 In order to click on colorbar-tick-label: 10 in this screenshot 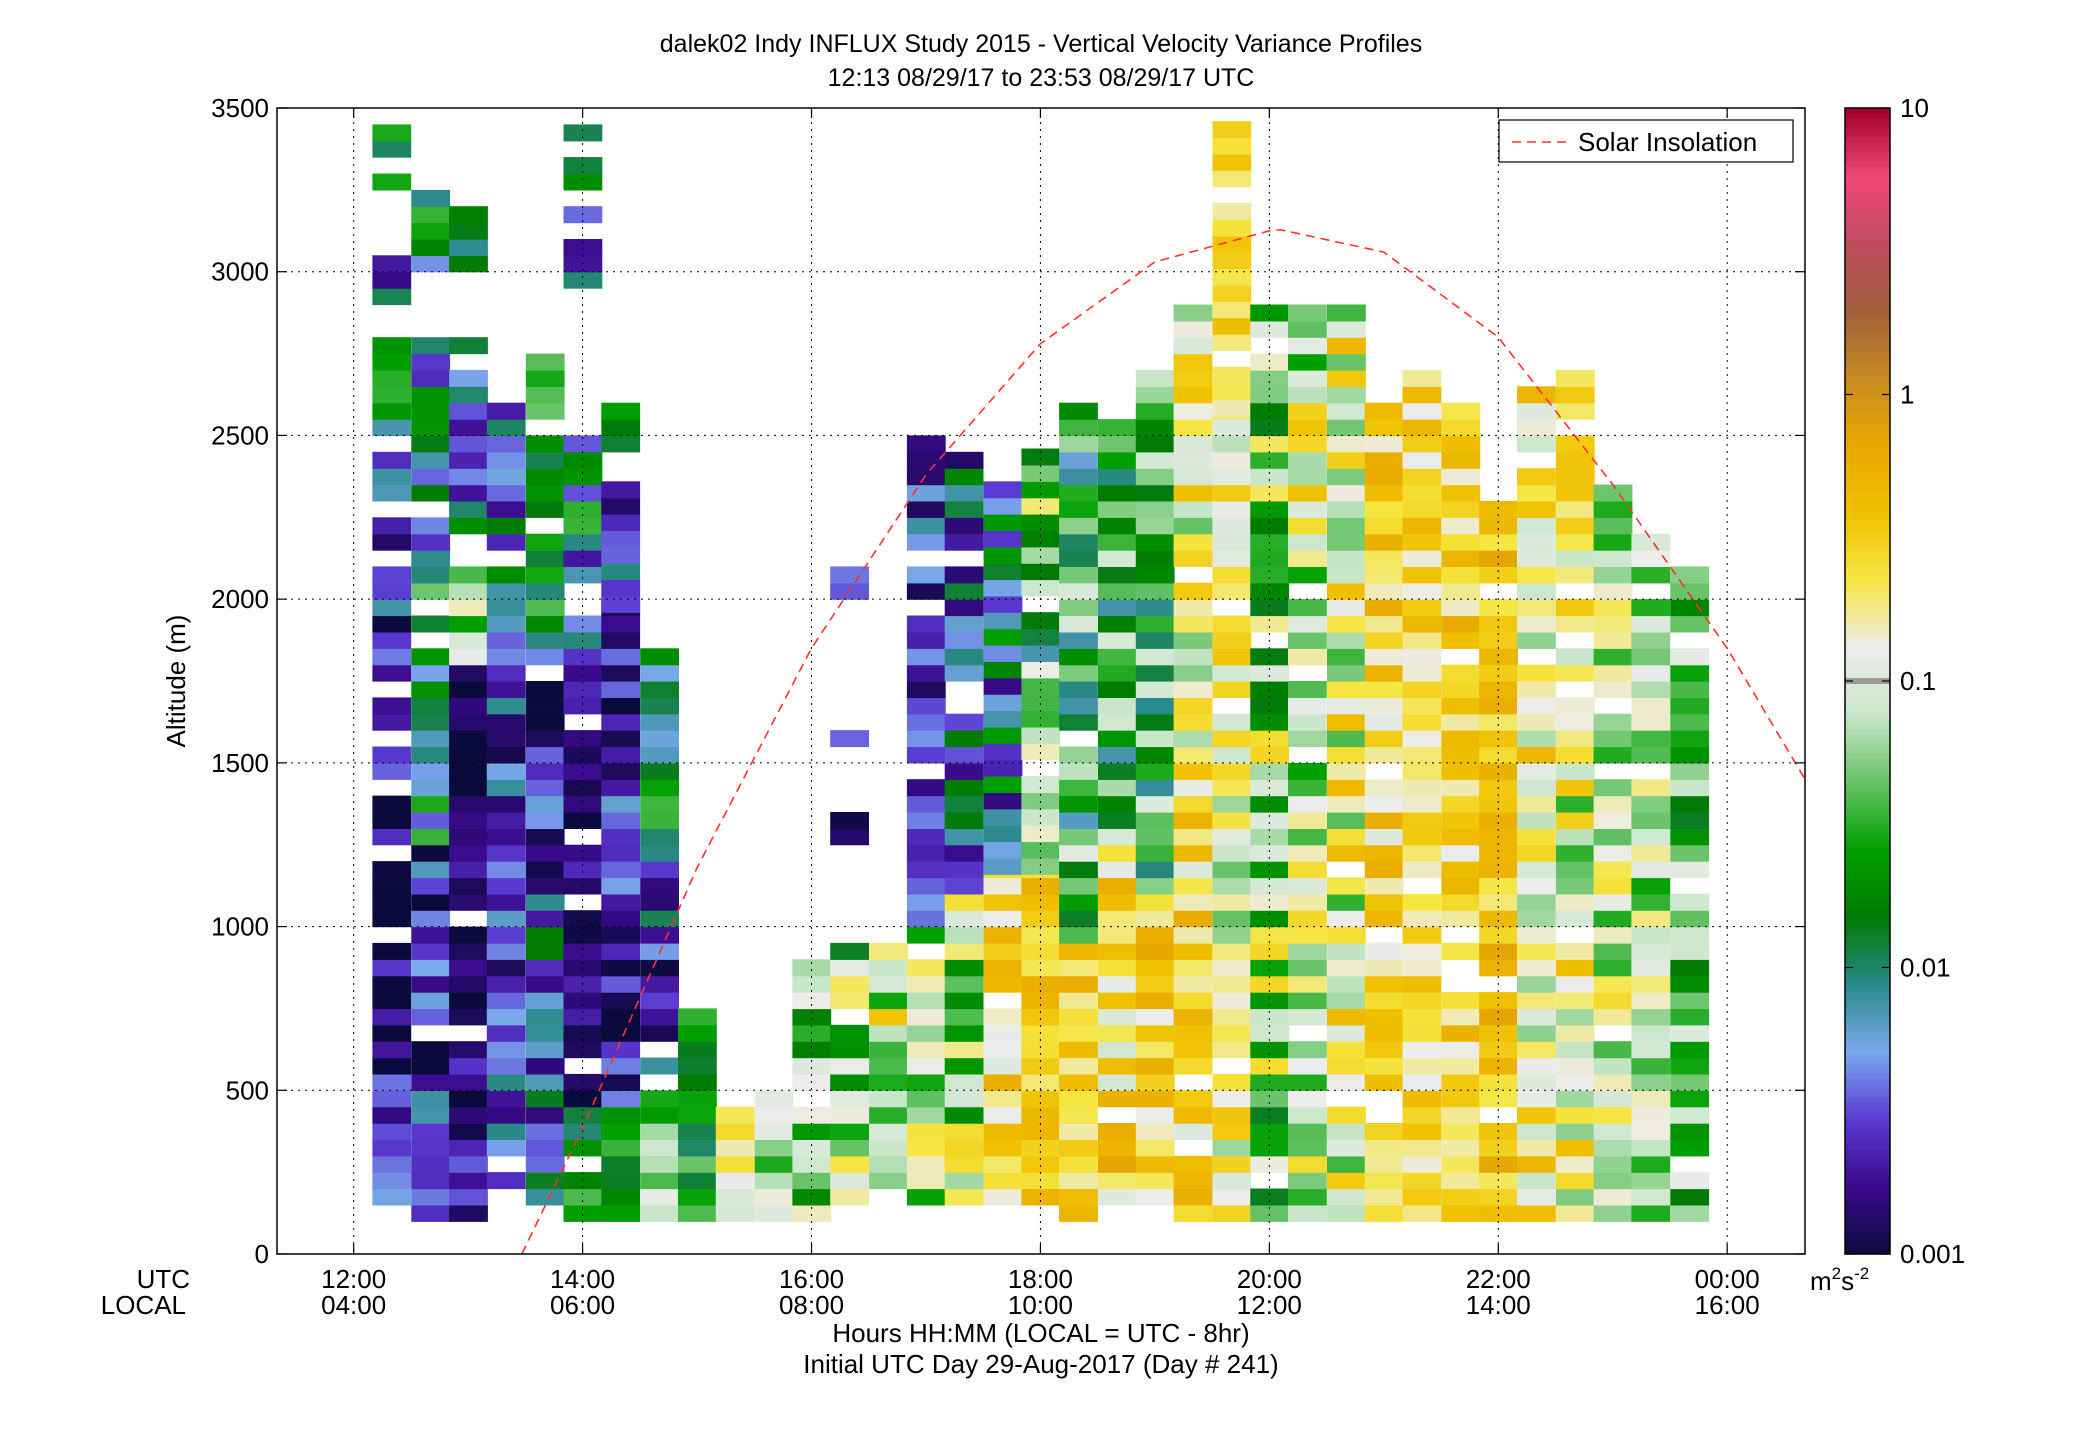, I will do `click(1914, 108)`.